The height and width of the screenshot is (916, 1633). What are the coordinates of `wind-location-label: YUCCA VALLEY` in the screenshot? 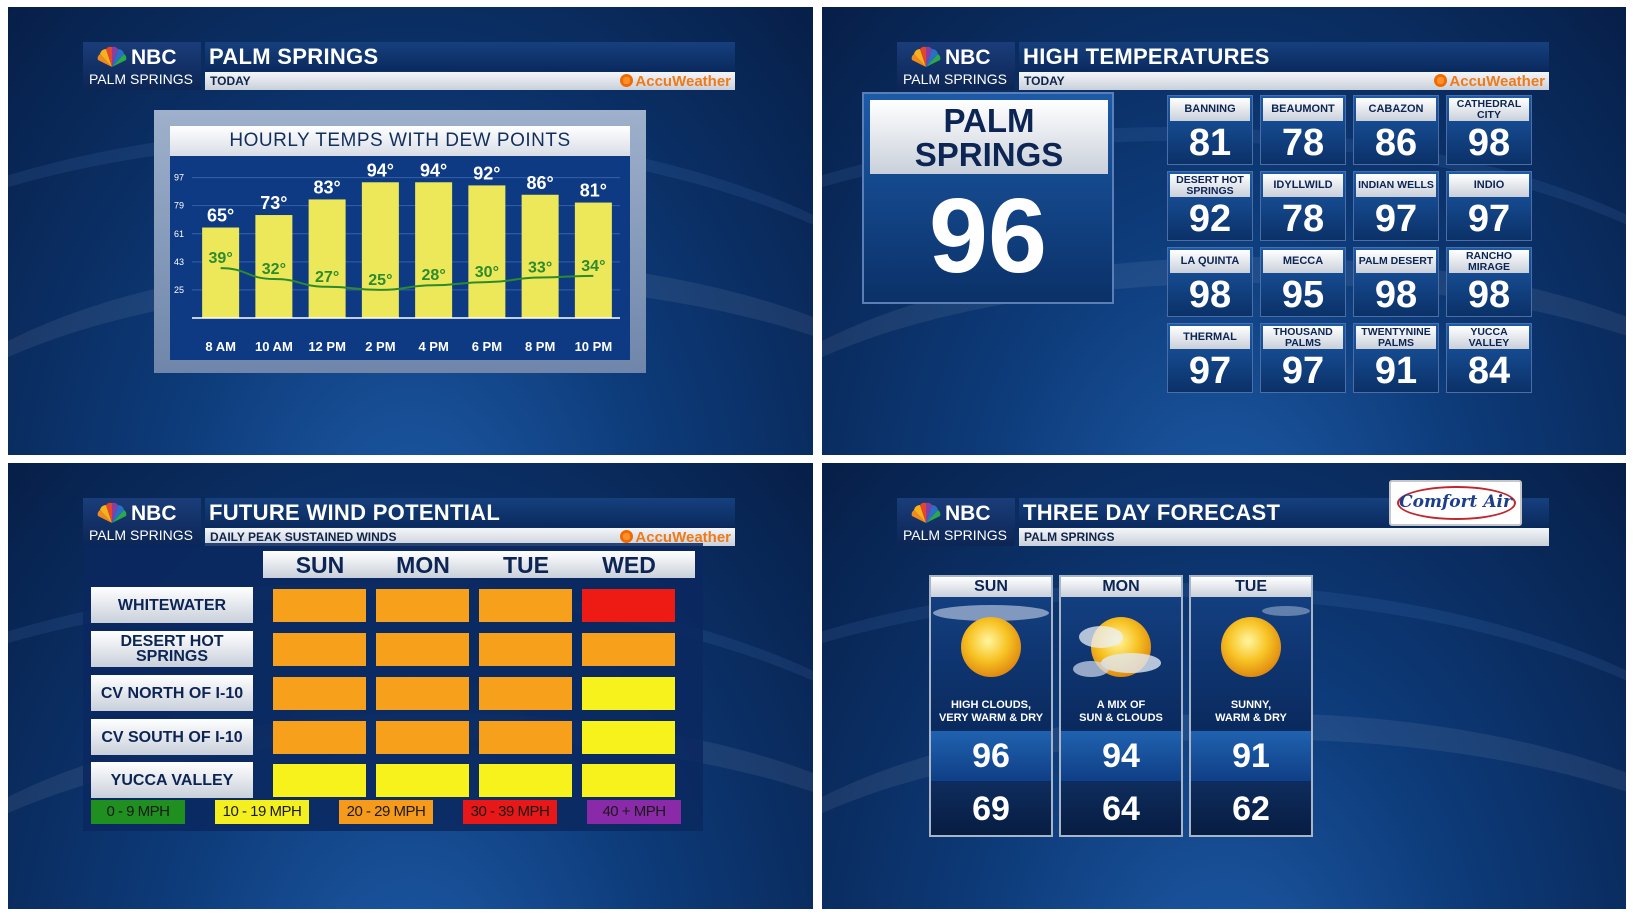 It's located at (172, 780).